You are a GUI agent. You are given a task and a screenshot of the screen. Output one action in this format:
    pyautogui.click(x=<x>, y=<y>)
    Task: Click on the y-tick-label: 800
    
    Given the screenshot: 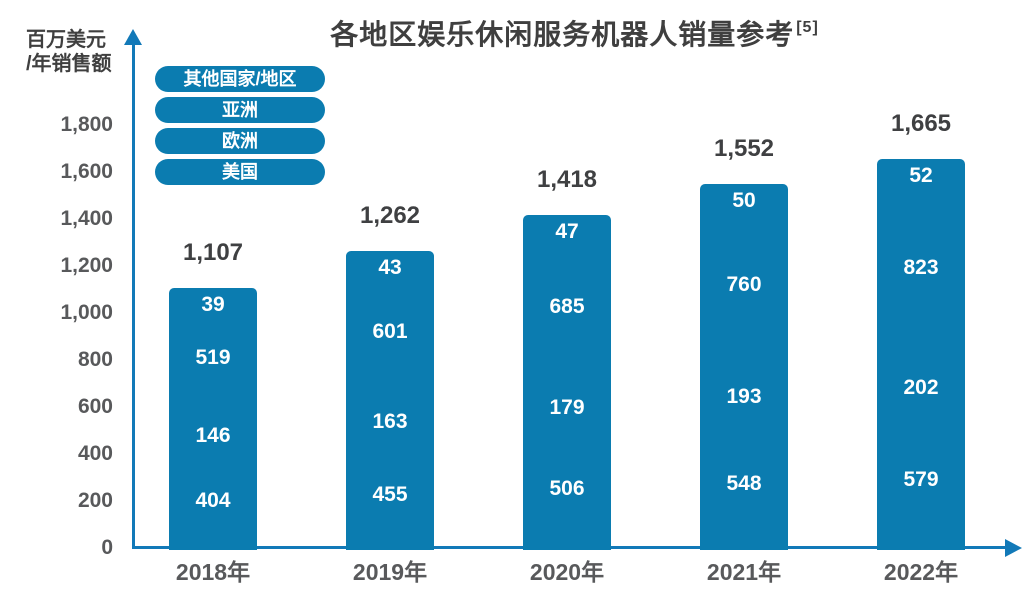 What is the action you would take?
    pyautogui.click(x=95, y=359)
    